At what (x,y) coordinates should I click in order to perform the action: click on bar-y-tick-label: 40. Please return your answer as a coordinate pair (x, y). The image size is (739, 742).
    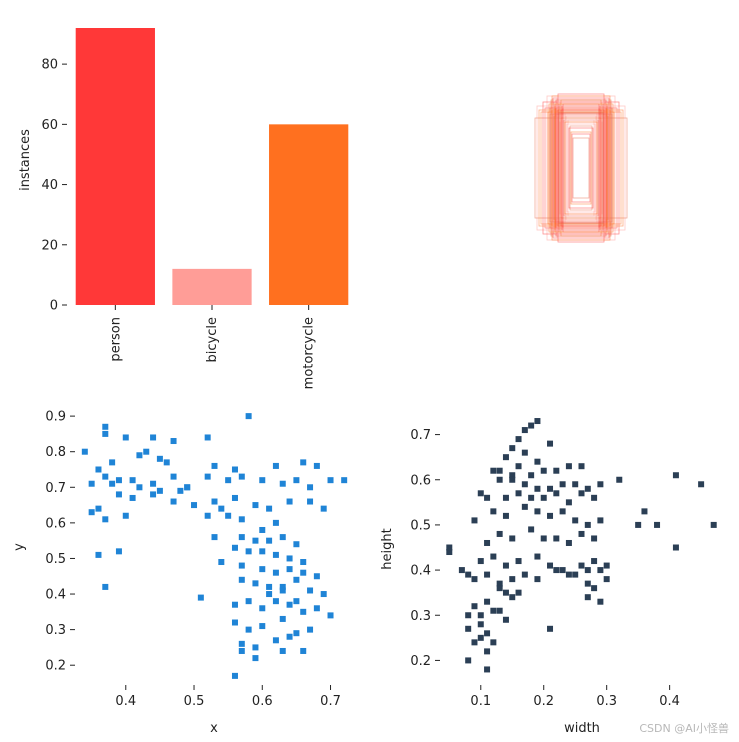
    Looking at the image, I should click on (49, 185).